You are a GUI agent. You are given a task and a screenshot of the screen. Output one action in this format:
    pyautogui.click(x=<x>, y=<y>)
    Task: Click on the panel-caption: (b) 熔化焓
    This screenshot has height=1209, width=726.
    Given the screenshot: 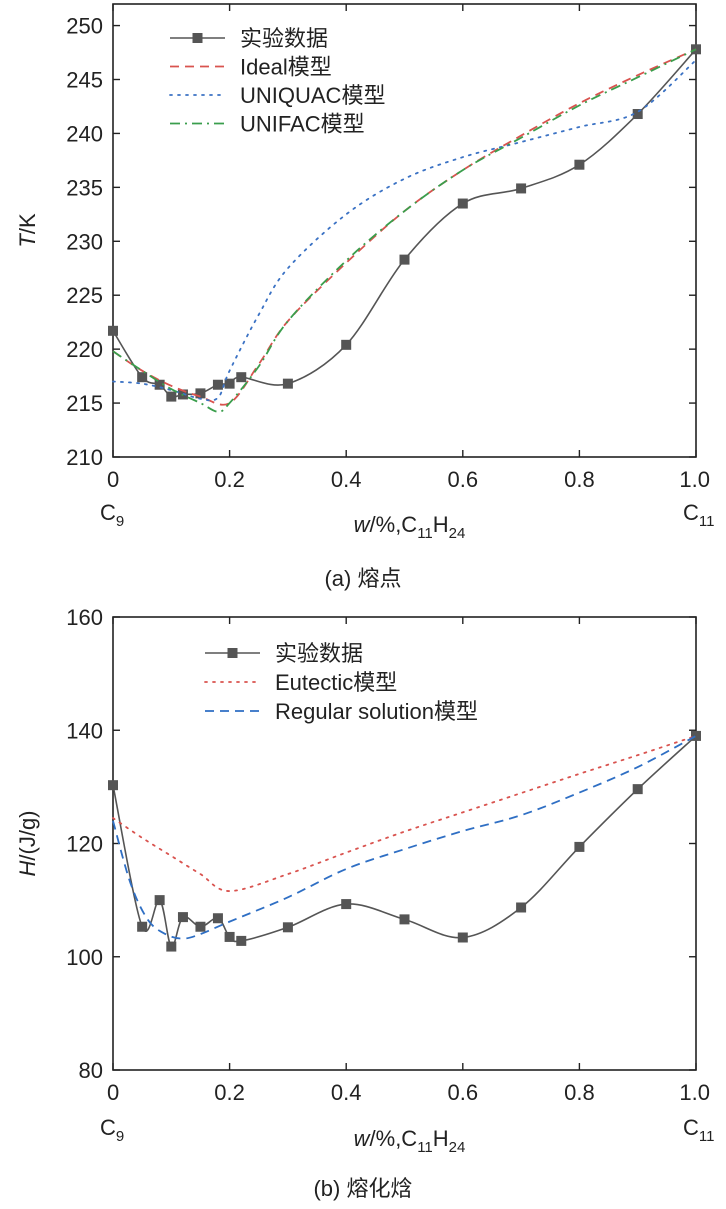 What is the action you would take?
    pyautogui.click(x=362, y=1188)
    